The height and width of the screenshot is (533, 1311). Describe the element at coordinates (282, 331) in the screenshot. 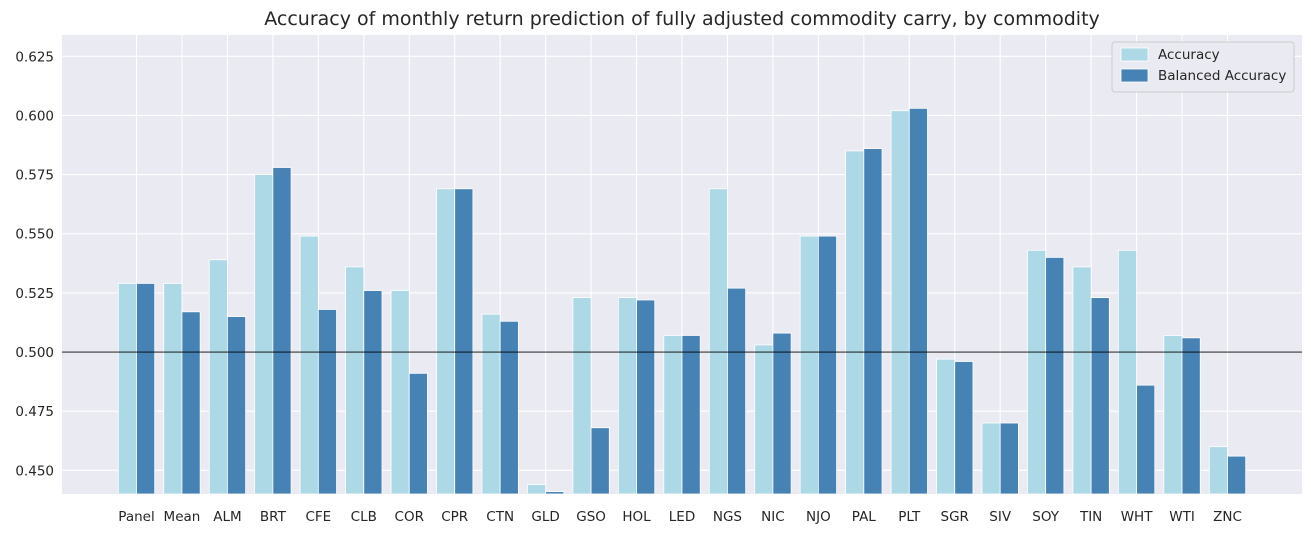

I see `bar-balanced-accuracy-brt` at that location.